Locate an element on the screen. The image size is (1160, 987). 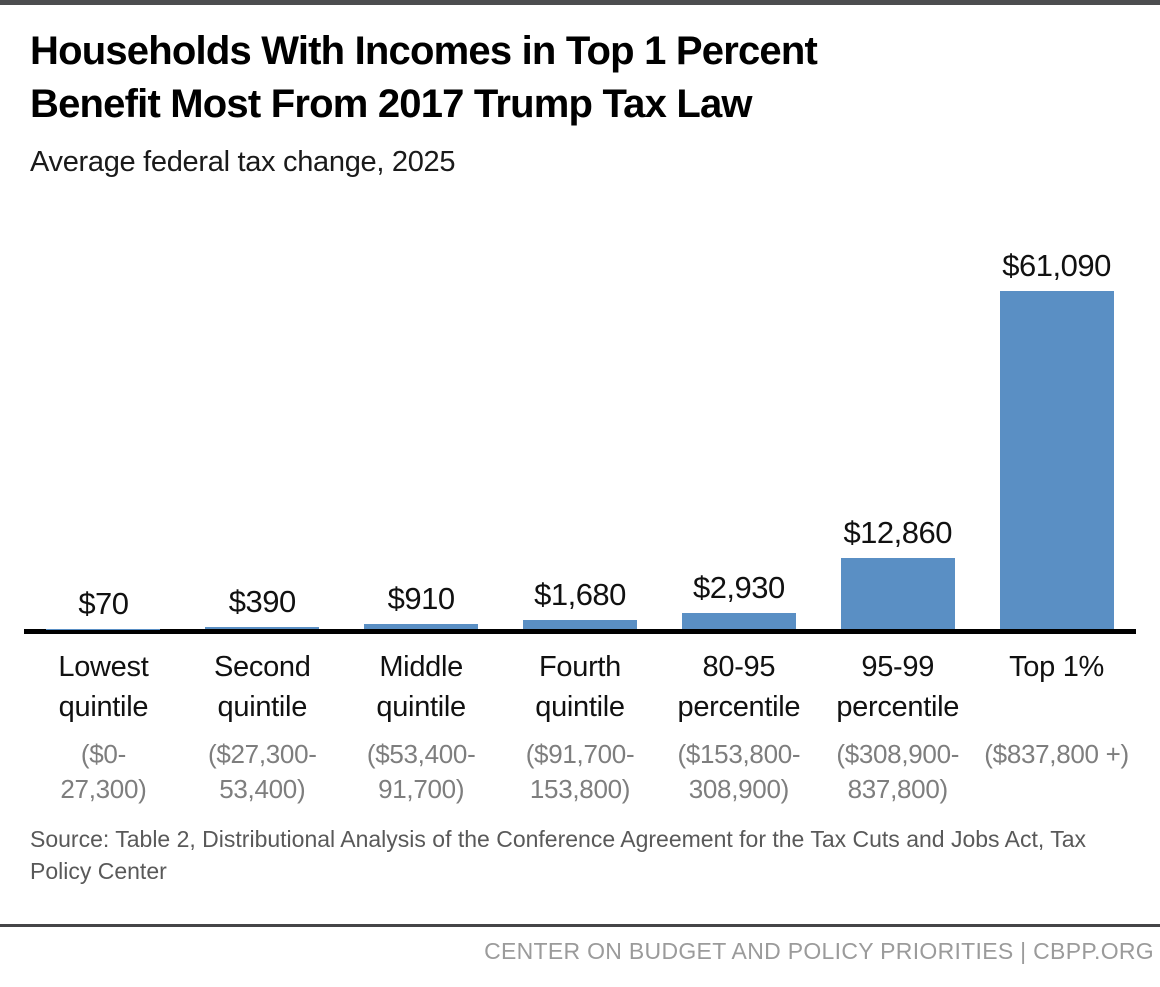
category-label: Fourth quintile is located at coordinates (580, 688).